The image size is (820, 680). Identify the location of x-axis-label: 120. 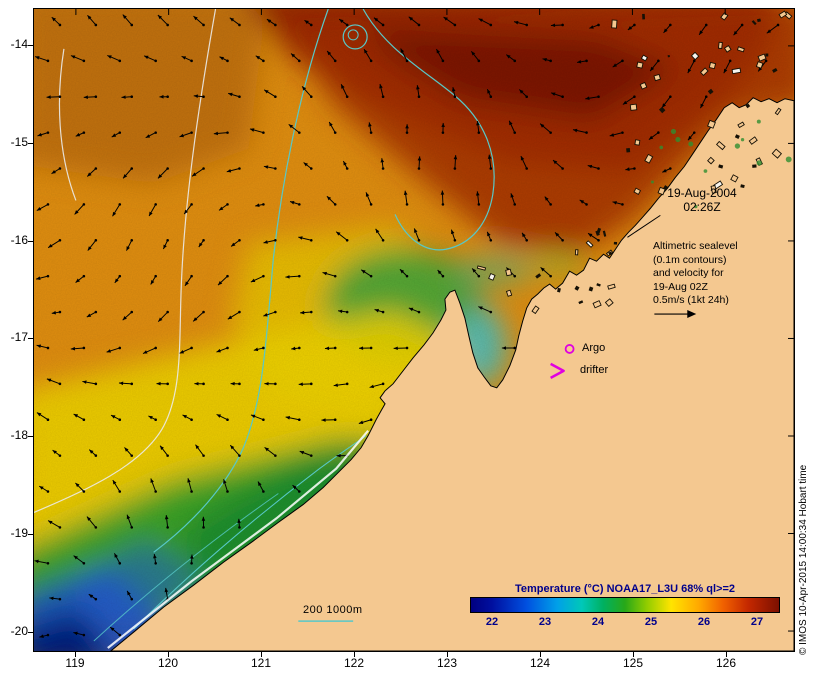
(168, 663).